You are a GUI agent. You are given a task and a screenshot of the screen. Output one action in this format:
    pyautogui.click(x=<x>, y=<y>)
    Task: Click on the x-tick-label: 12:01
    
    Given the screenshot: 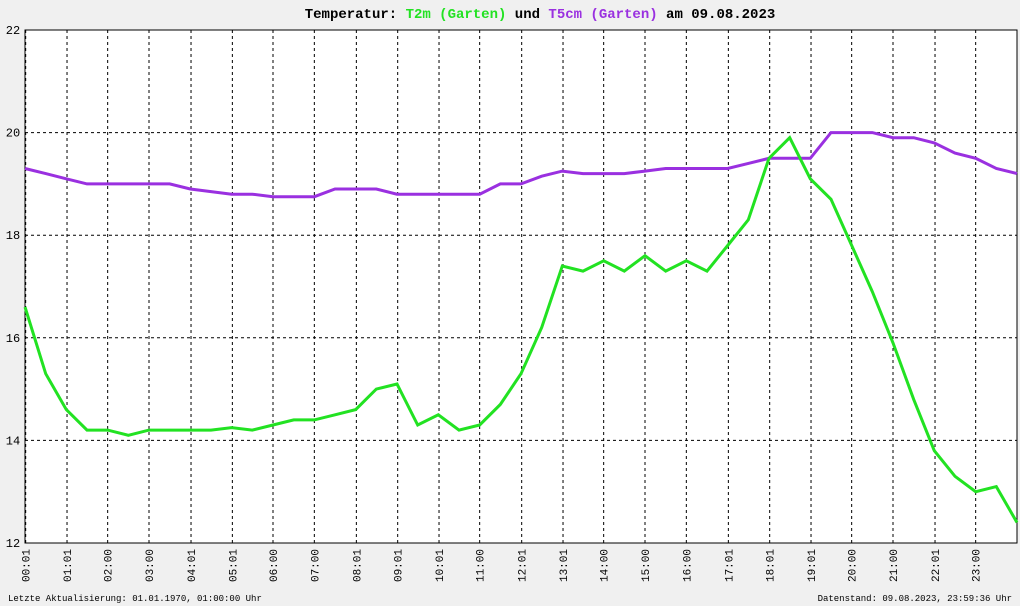 What is the action you would take?
    pyautogui.click(x=524, y=565)
    